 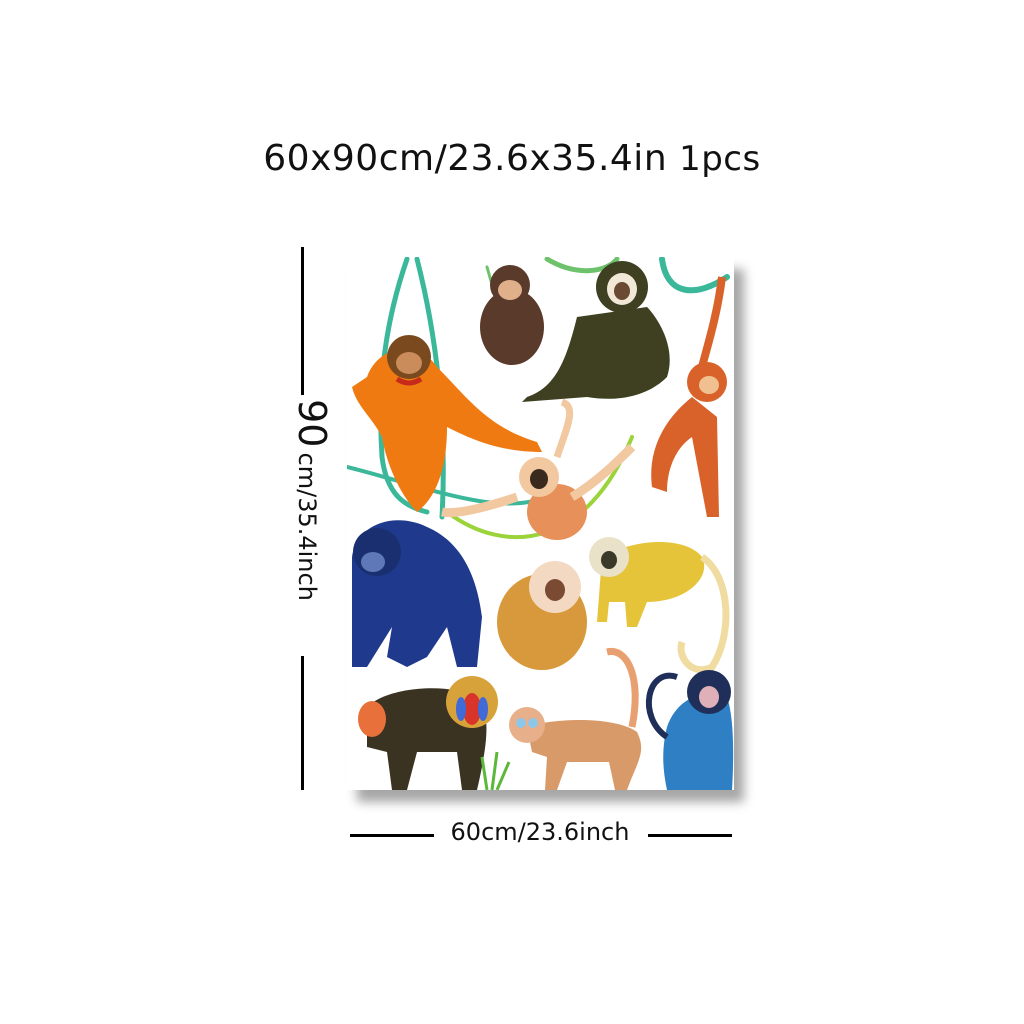 I want to click on width-line-right, so click(x=690, y=835).